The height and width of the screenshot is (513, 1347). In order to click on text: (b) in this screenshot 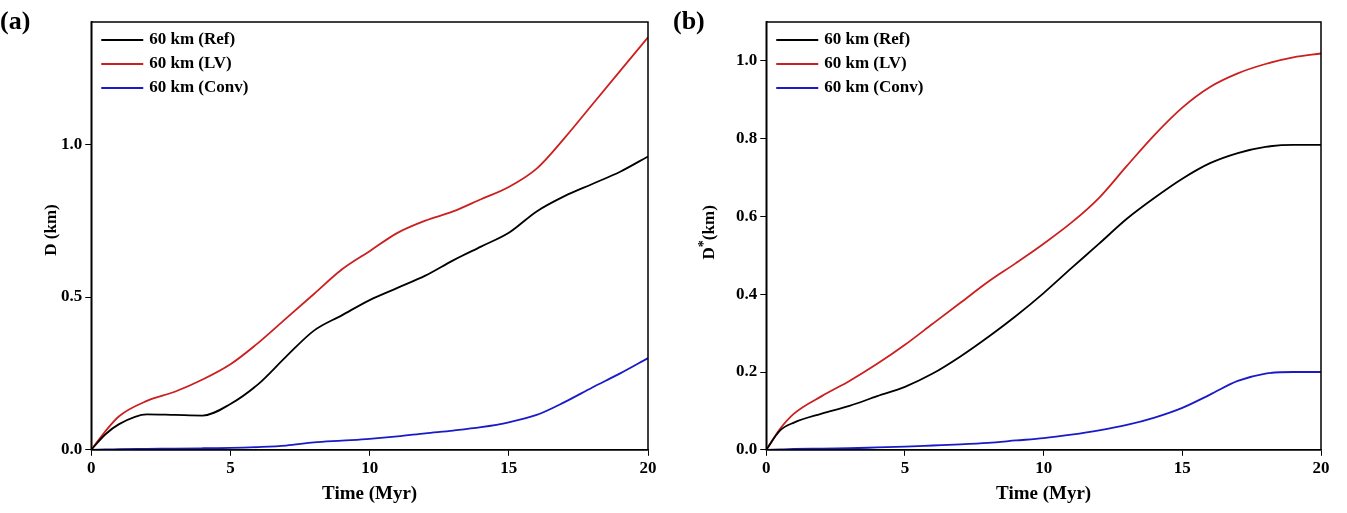, I will do `click(689, 21)`.